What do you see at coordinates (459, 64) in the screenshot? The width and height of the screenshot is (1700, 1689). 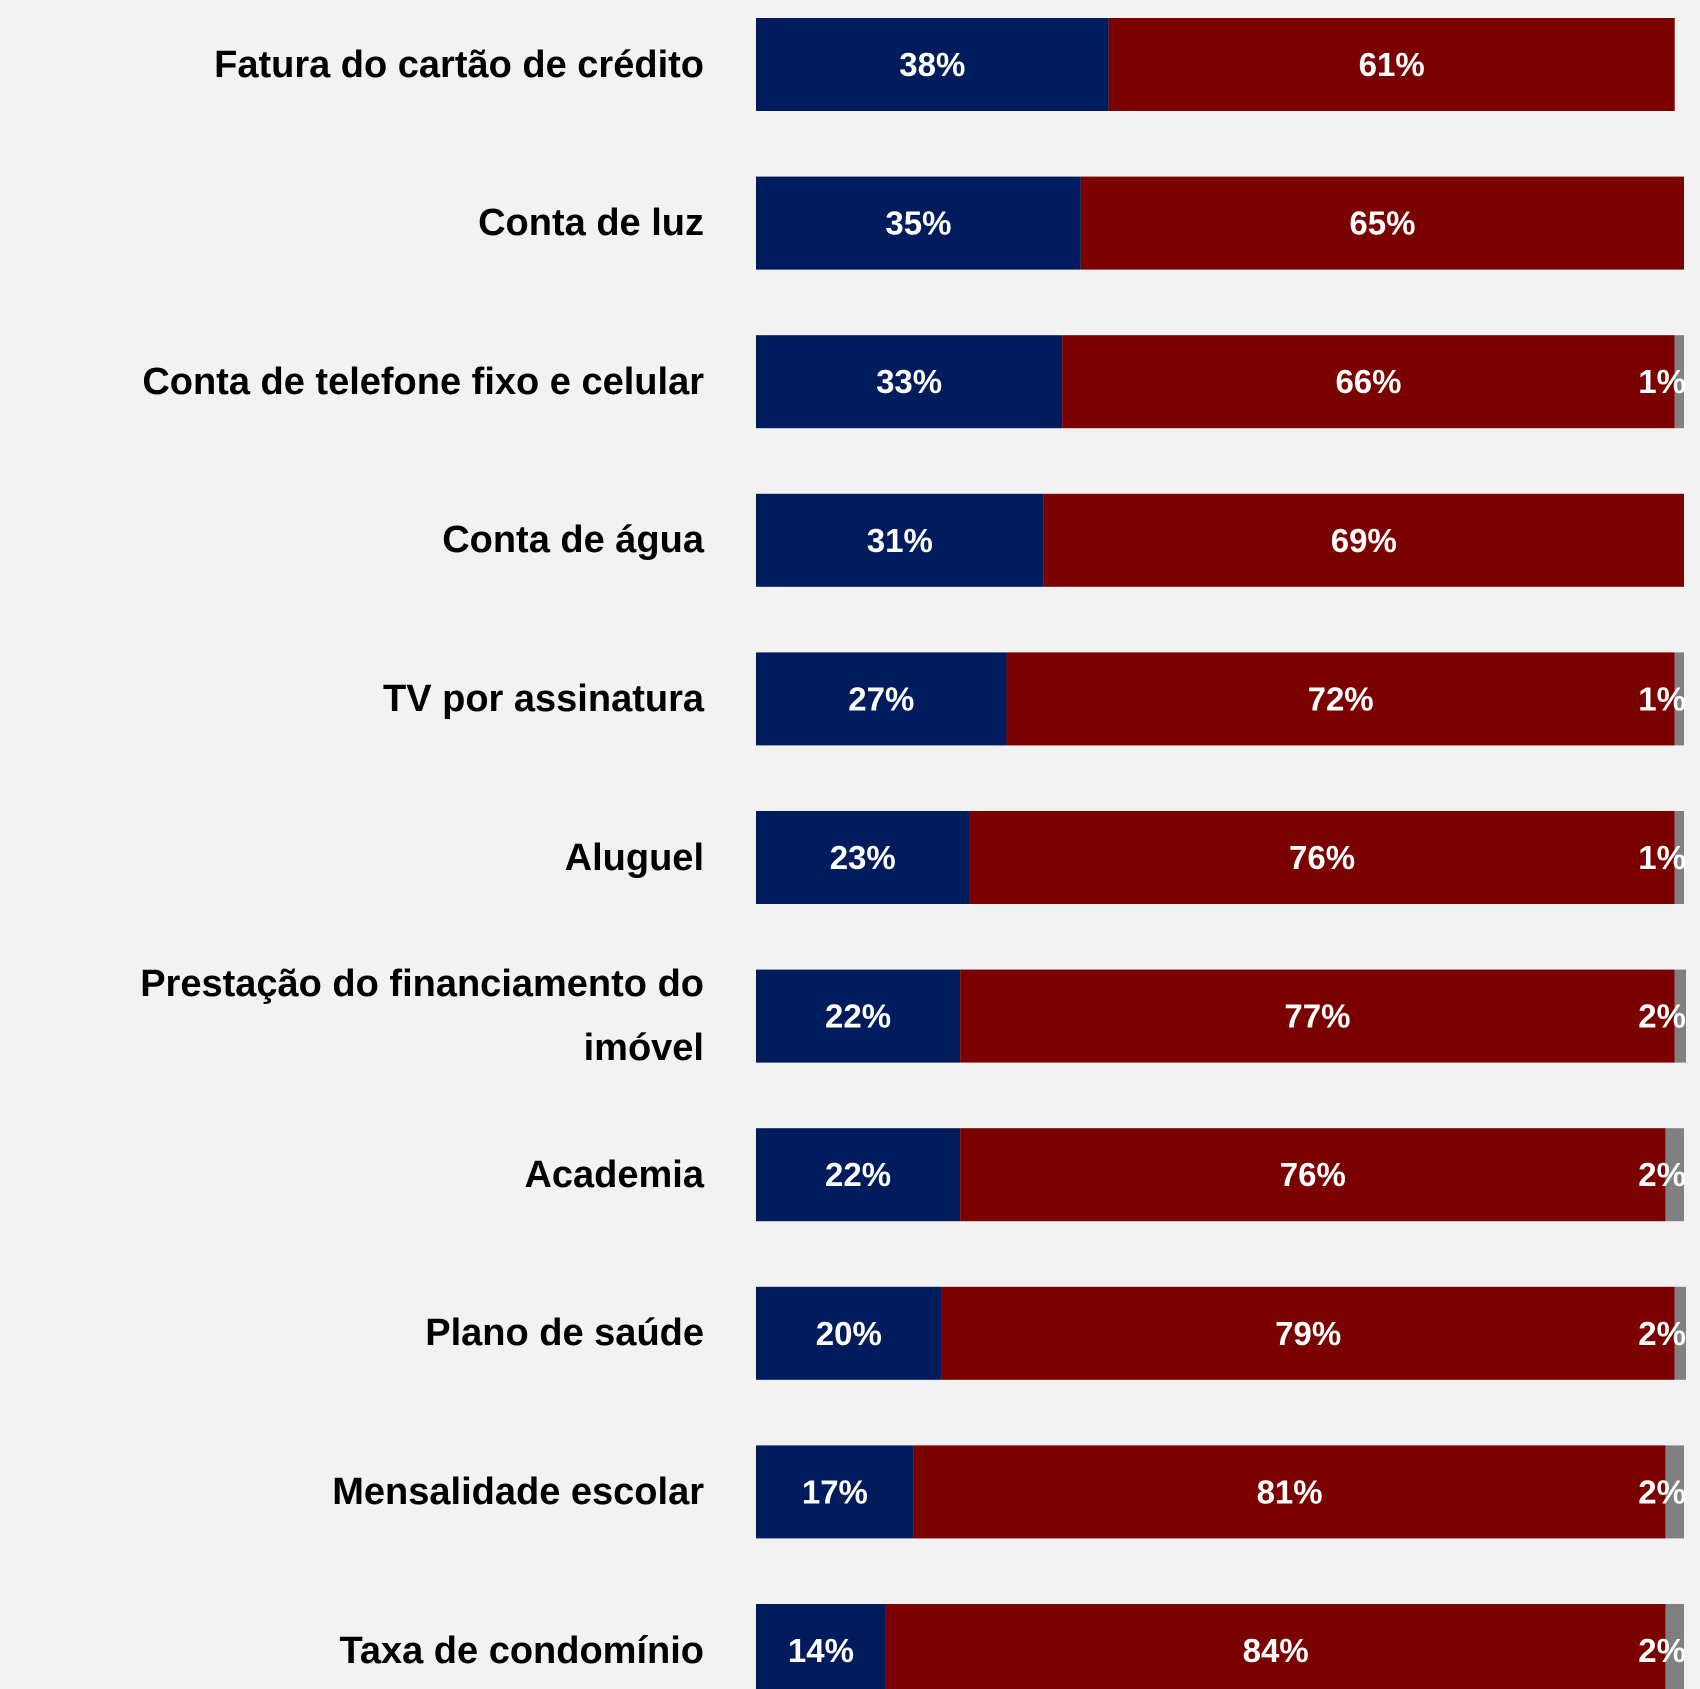 I see `category-label: Fatura do cartão de crédito` at bounding box center [459, 64].